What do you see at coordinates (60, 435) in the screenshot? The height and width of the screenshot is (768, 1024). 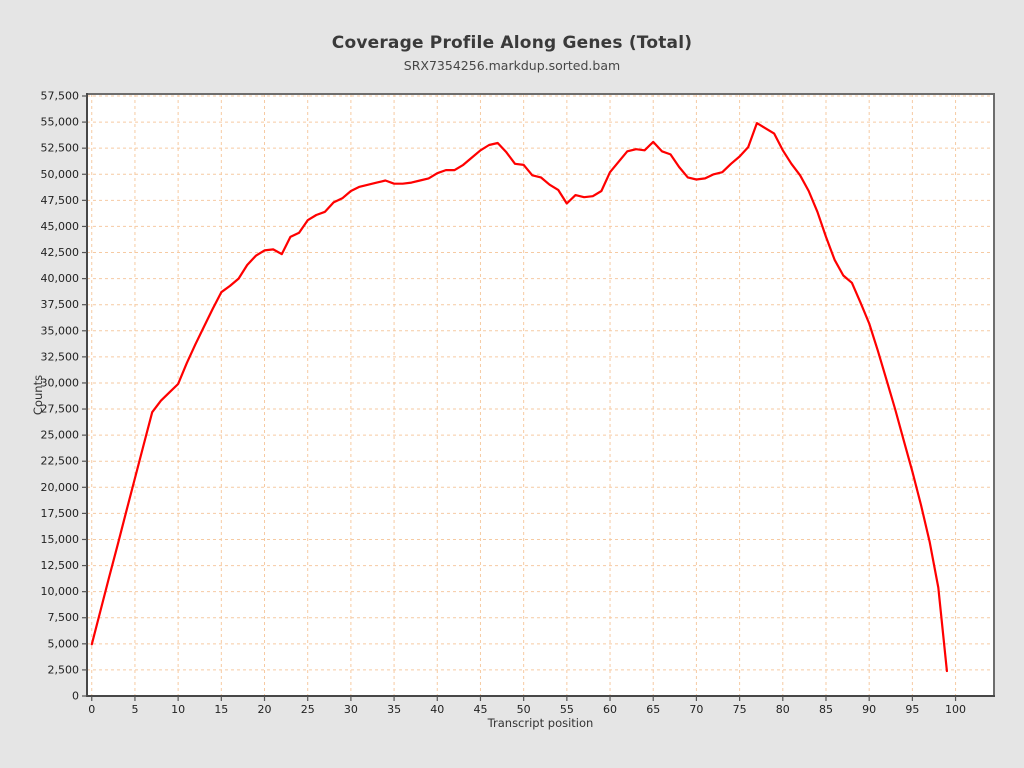 I see `svg-text: 25,000` at bounding box center [60, 435].